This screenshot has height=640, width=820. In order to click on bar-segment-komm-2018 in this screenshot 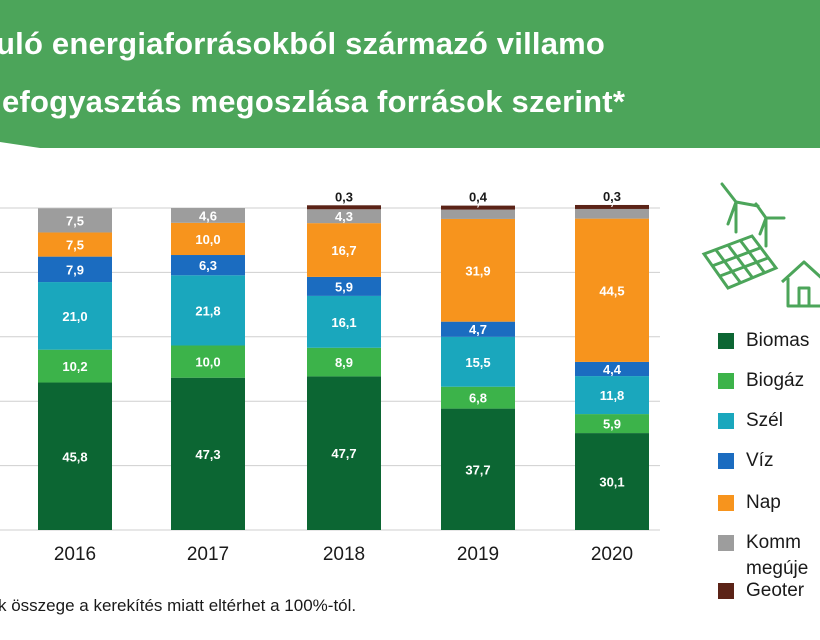, I will do `click(344, 216)`.